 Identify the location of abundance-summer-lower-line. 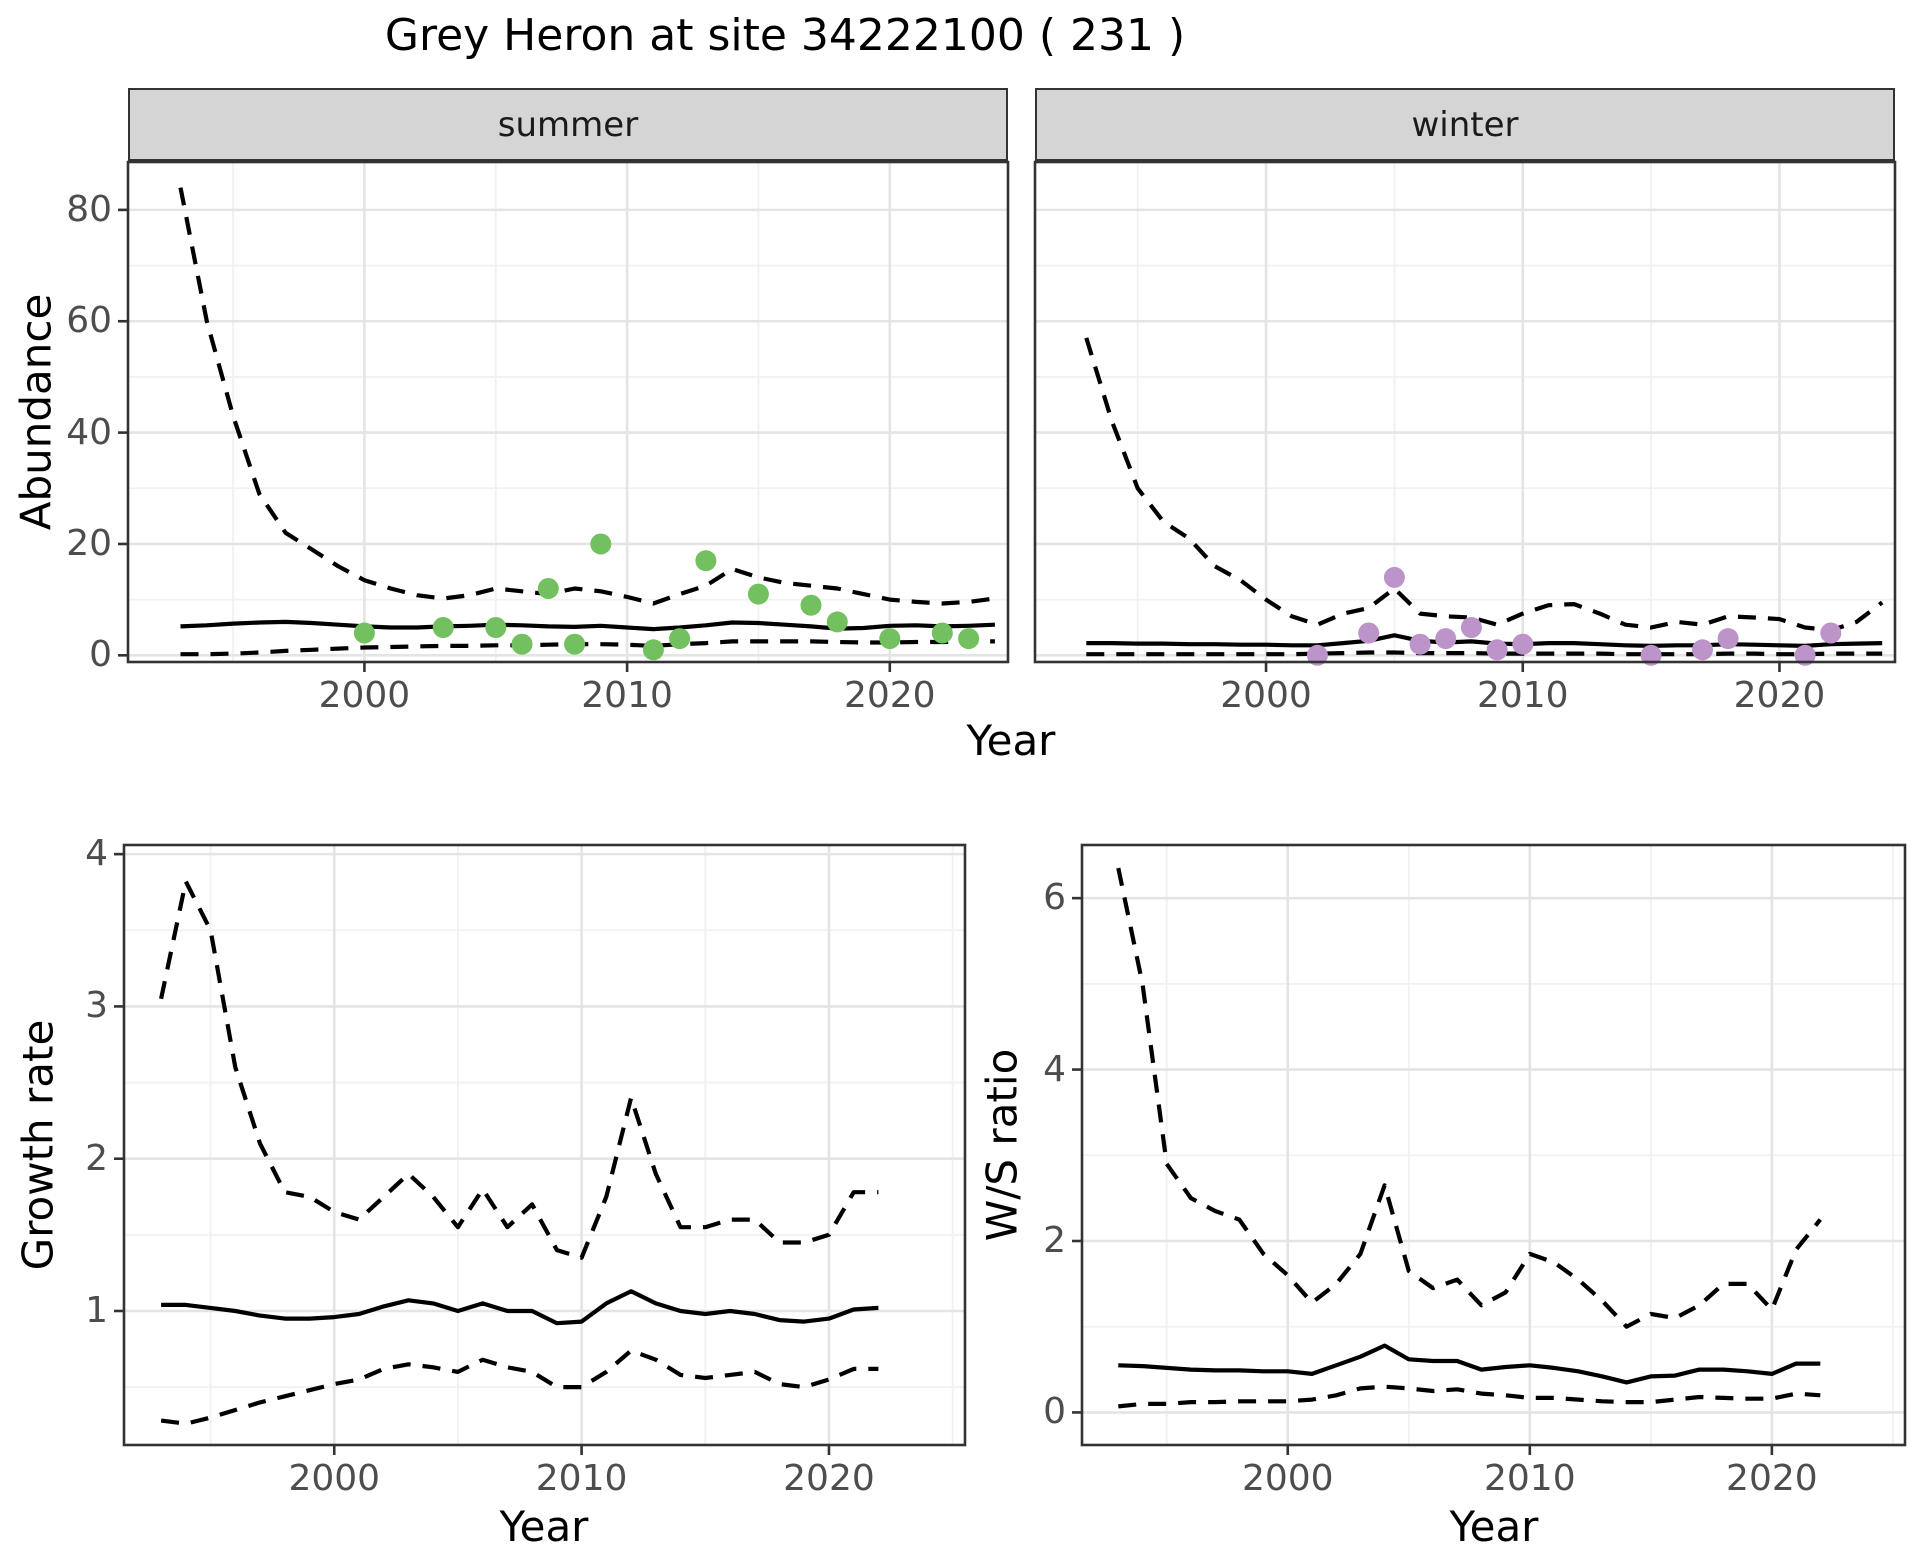
(587, 648).